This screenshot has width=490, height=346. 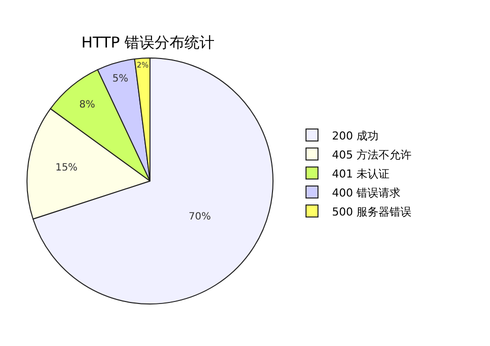 I want to click on chart-title: HTTP 错误分布统计, so click(x=148, y=42).